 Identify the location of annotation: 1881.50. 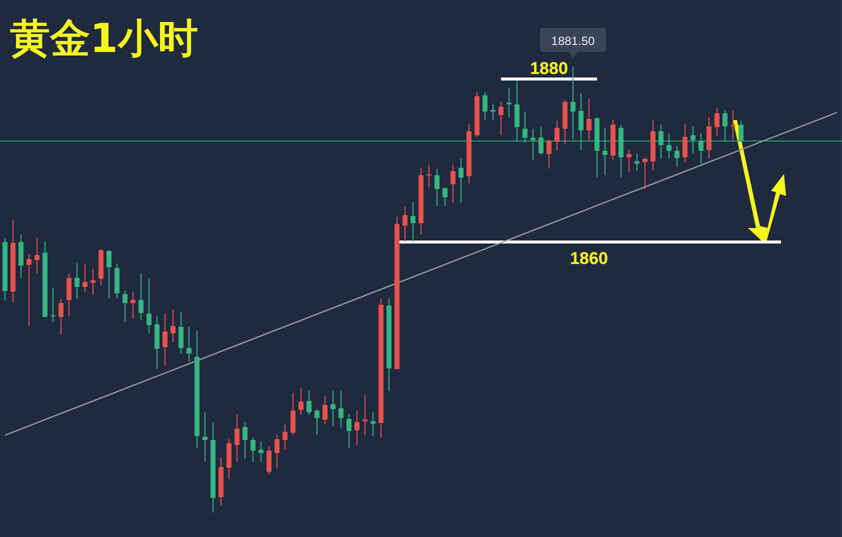
(573, 41).